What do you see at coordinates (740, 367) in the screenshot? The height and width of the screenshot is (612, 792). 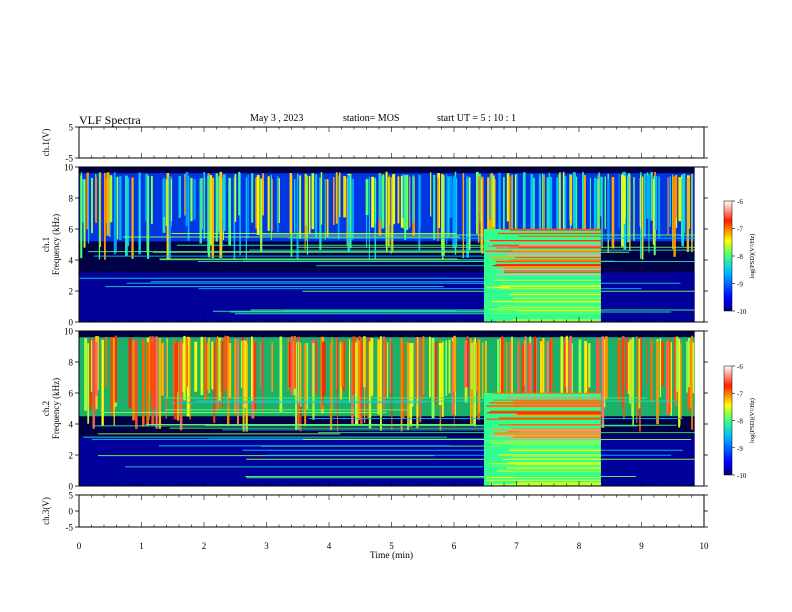 I see `colorbar-tick-label: -6` at bounding box center [740, 367].